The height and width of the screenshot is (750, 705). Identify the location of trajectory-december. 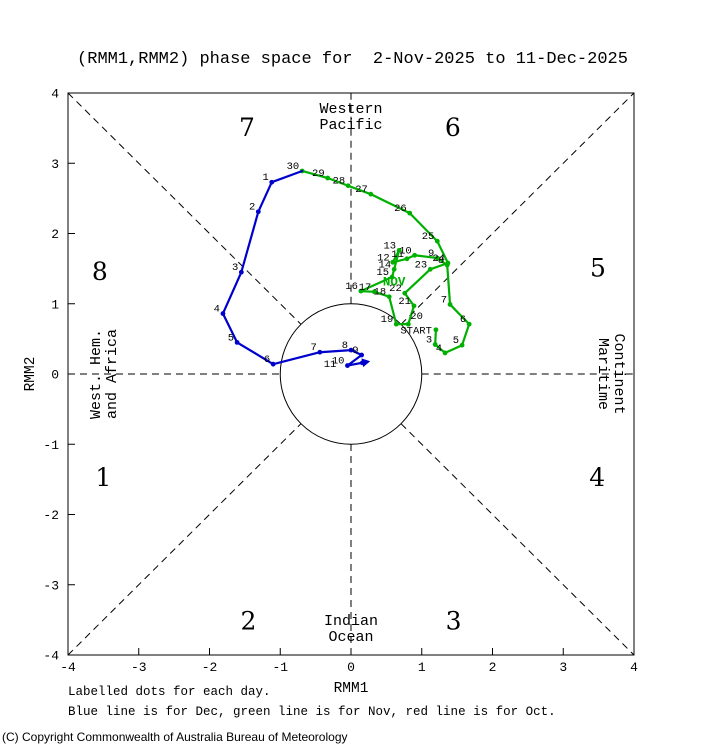
(292, 268).